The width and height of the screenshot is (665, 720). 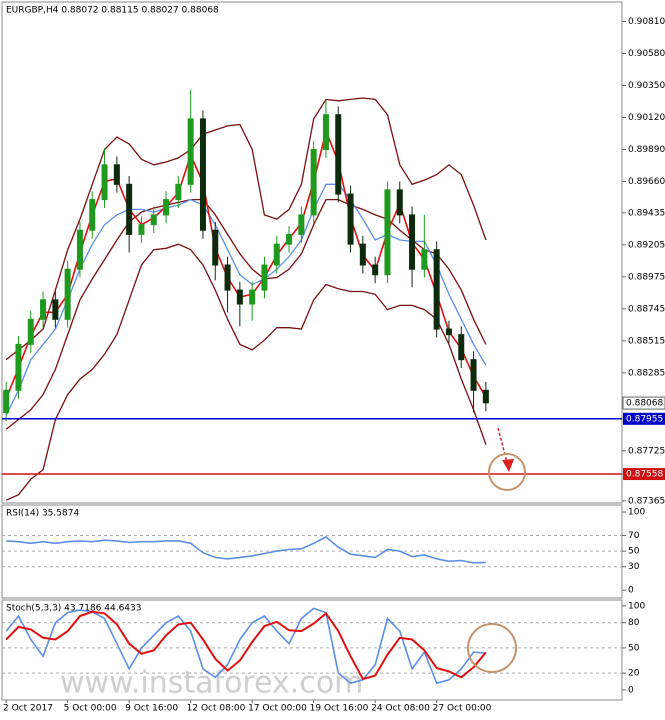 What do you see at coordinates (646, 54) in the screenshot?
I see `y-tick-label: 0.90580` at bounding box center [646, 54].